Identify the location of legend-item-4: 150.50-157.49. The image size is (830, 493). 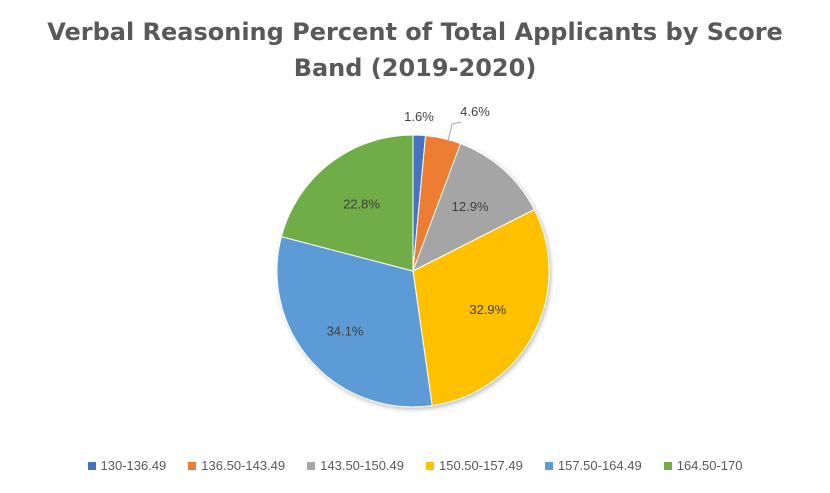
(474, 465).